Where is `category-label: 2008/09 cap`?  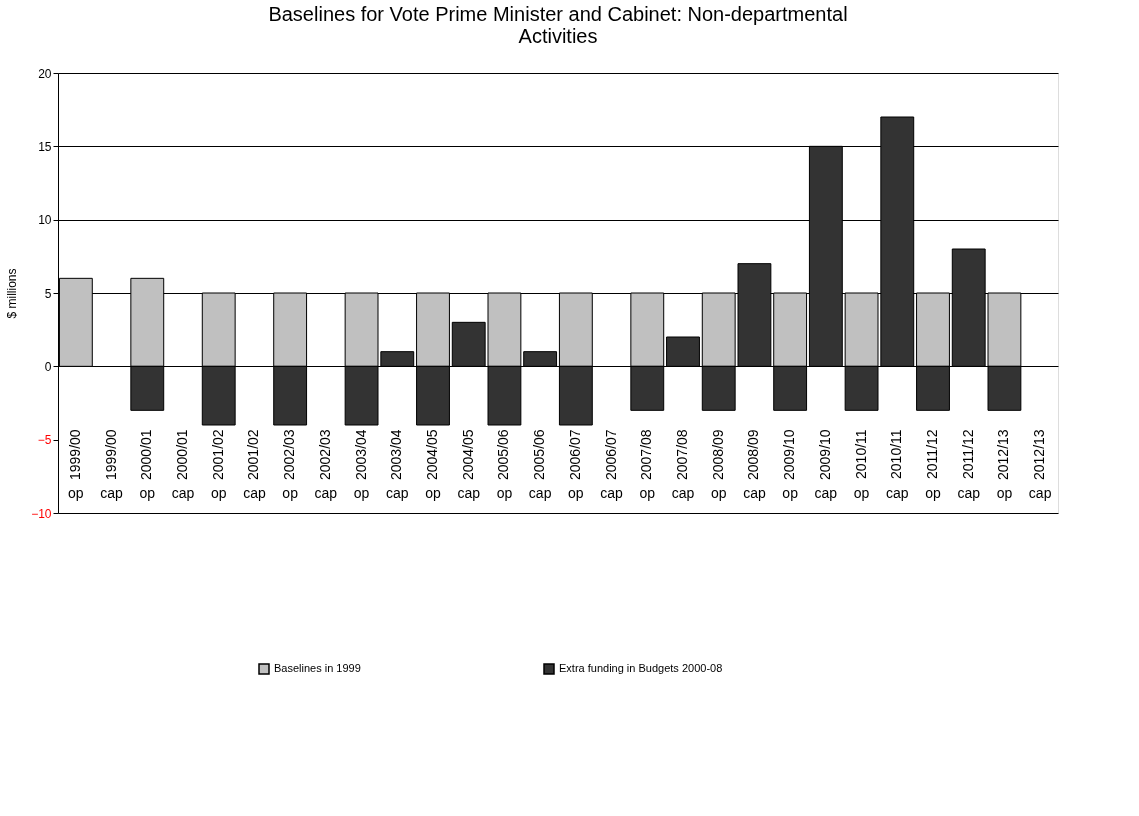
category-label: 2008/09 cap is located at coordinates (754, 465).